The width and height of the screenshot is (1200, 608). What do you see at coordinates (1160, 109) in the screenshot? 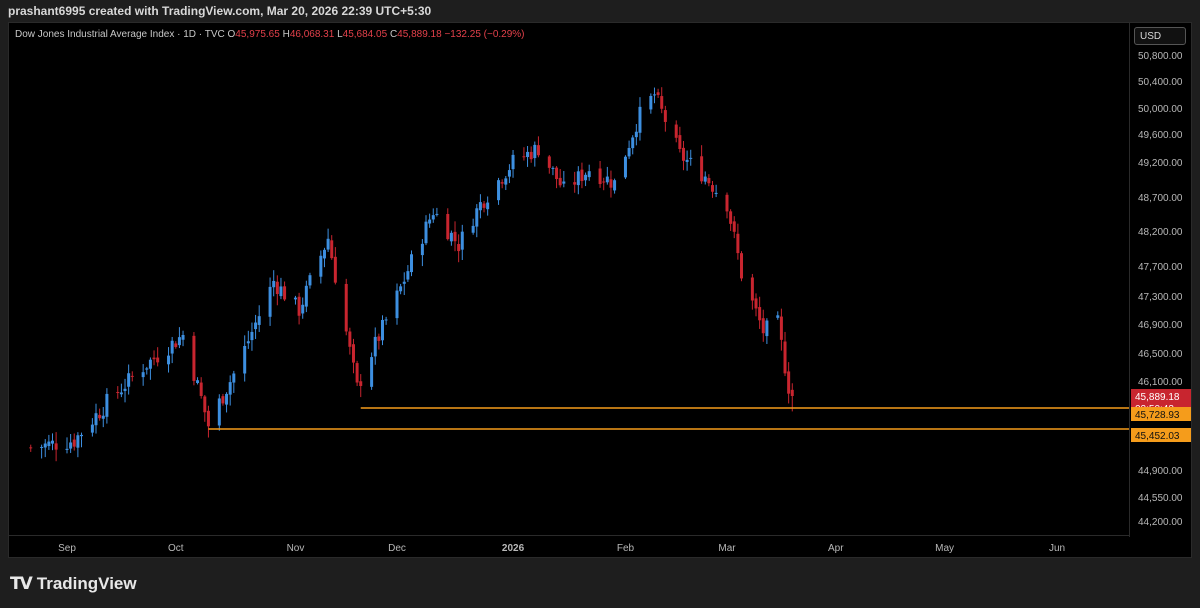
I see `price-tick-label: 50,000.00` at bounding box center [1160, 109].